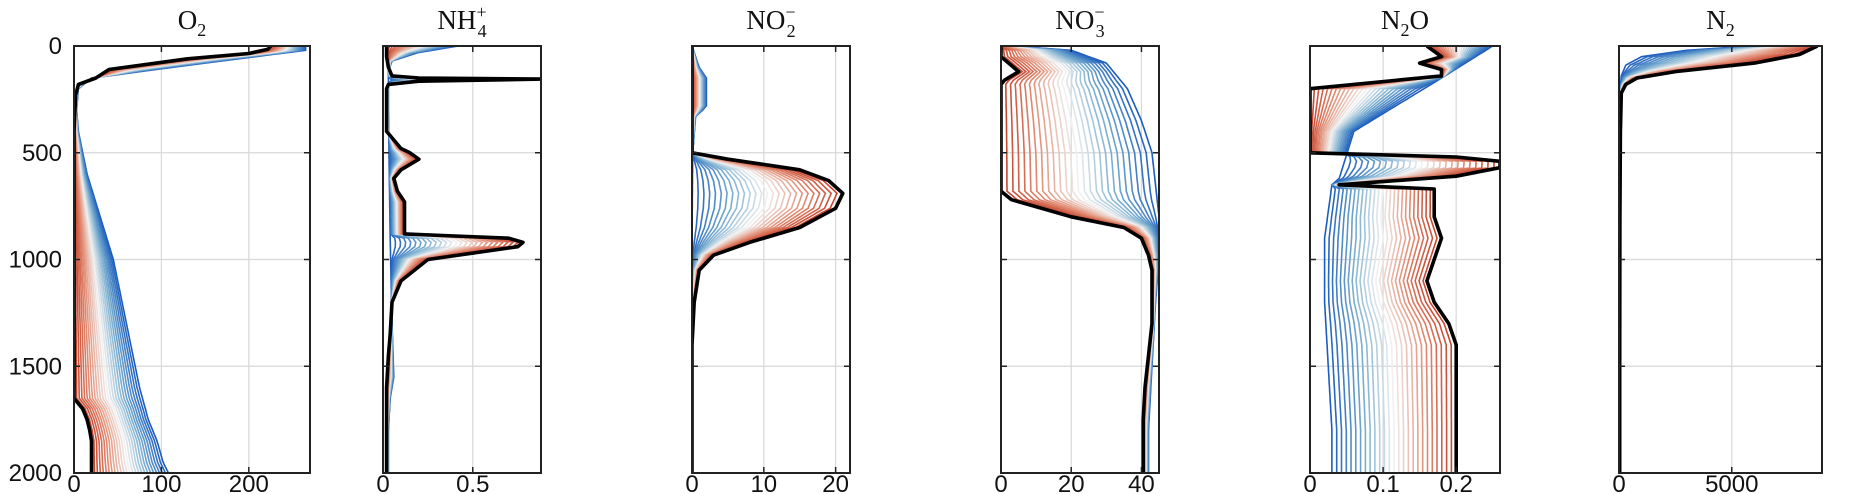 This screenshot has width=1856, height=494. I want to click on panel-5-x-tick-label-2: 0.2, so click(1455, 482).